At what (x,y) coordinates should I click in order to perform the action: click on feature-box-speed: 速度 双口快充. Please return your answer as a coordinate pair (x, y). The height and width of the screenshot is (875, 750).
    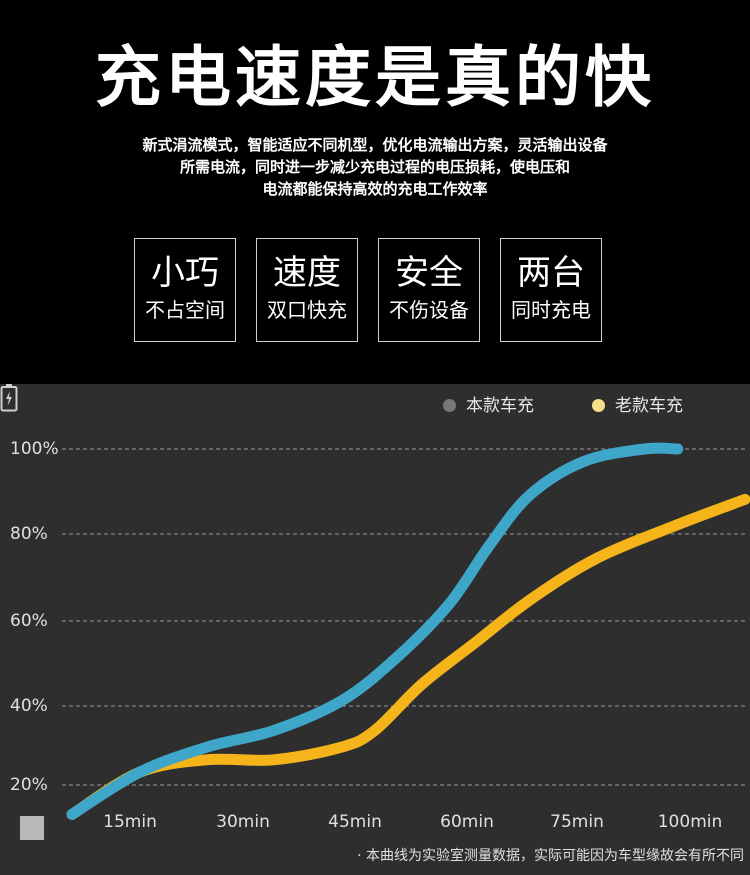
    Looking at the image, I should click on (307, 290).